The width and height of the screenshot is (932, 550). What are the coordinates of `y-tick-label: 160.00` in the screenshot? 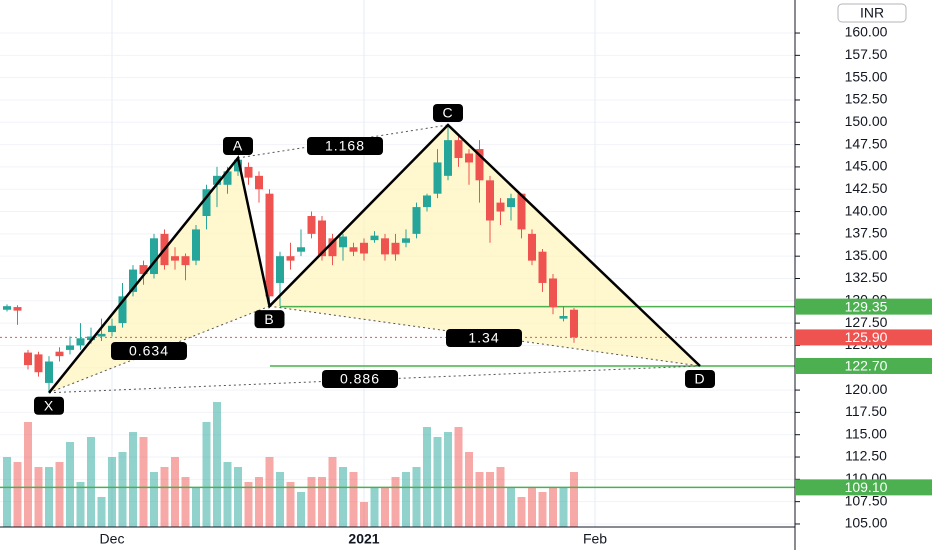 It's located at (866, 32).